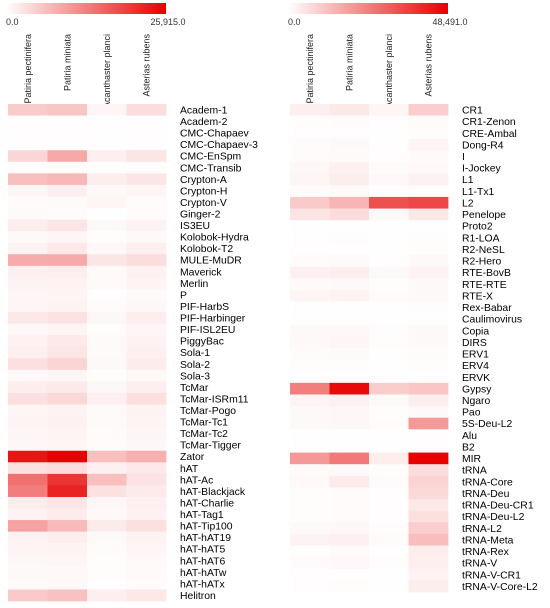  What do you see at coordinates (107, 144) in the screenshot?
I see `heatmap-cell-cmc-chapaev-3-acanthaster-planci` at bounding box center [107, 144].